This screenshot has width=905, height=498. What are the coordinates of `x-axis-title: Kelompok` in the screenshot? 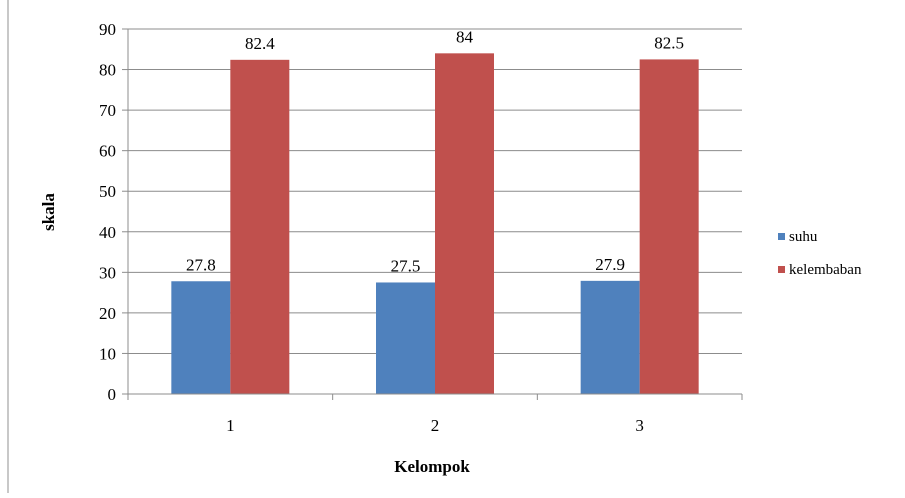 It's located at (432, 466).